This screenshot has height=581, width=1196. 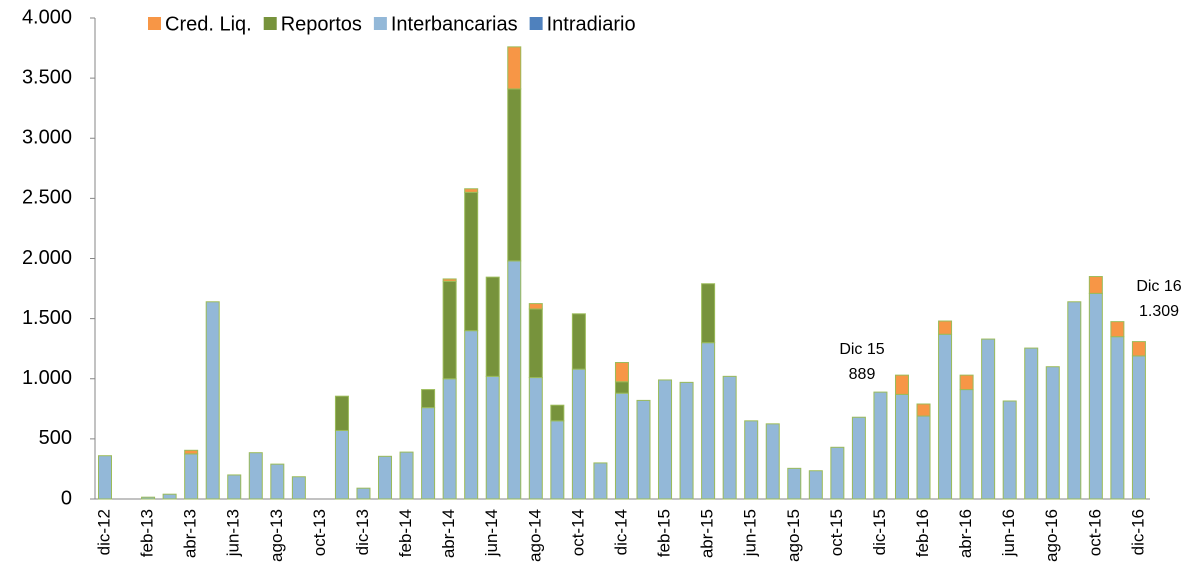 I want to click on x-tick-label: jun-16, so click(x=1008, y=533).